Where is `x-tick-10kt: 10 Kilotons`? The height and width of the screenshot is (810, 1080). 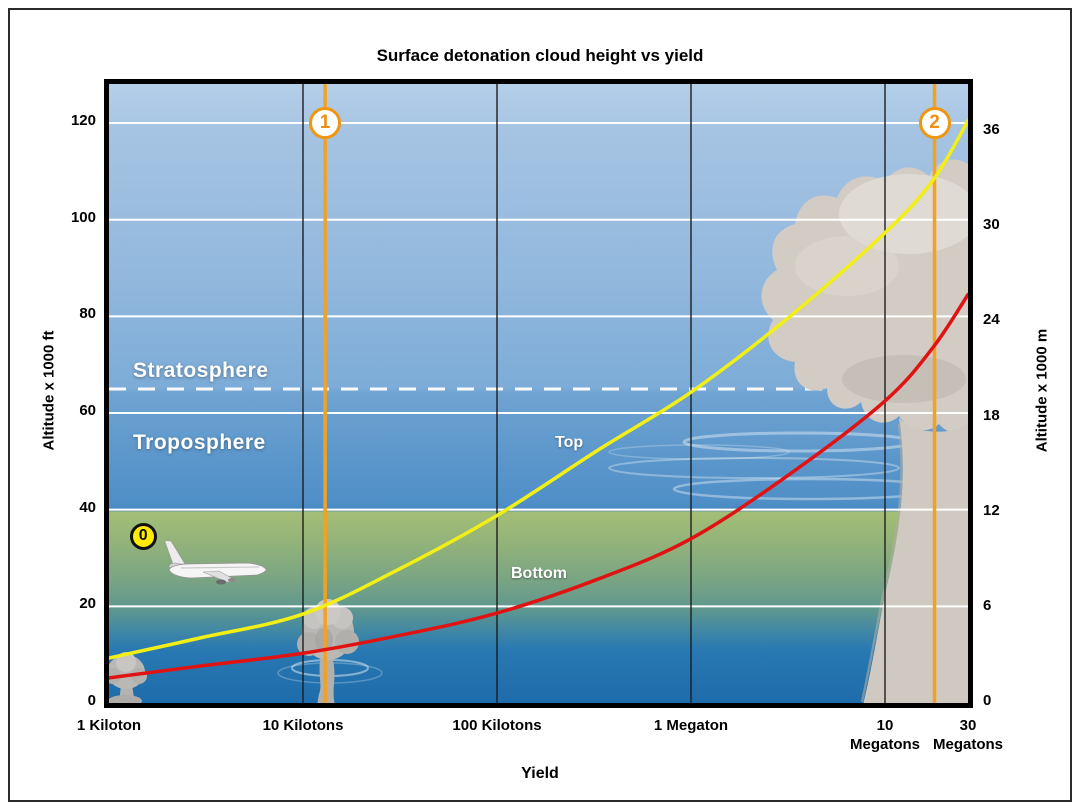
x-tick-10kt: 10 Kilotons is located at coordinates (303, 725).